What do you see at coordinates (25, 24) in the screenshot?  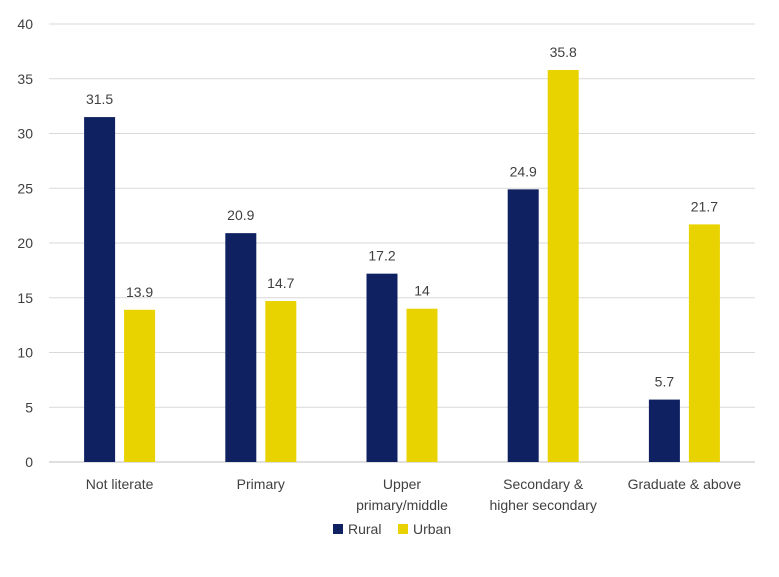 I see `y-tick-label: 40` at bounding box center [25, 24].